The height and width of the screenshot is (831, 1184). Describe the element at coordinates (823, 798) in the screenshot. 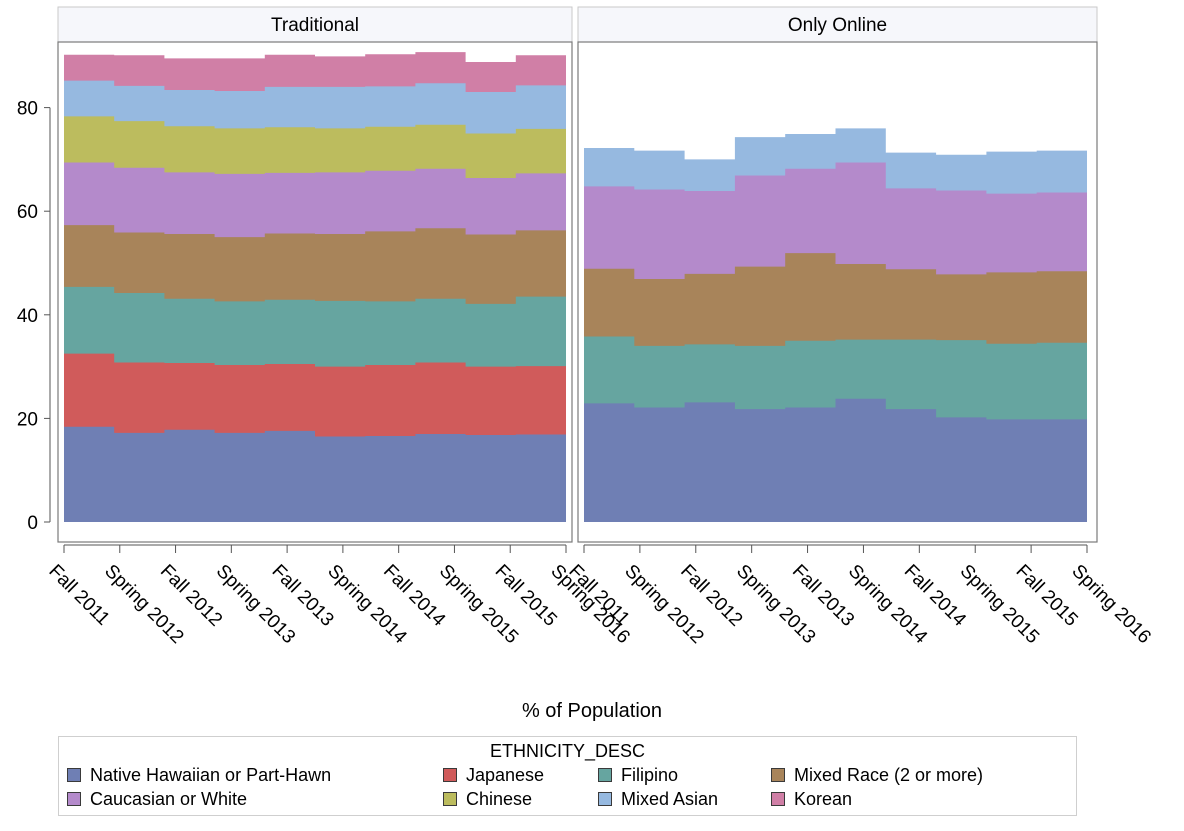

I see `legend-label: Korean` at that location.